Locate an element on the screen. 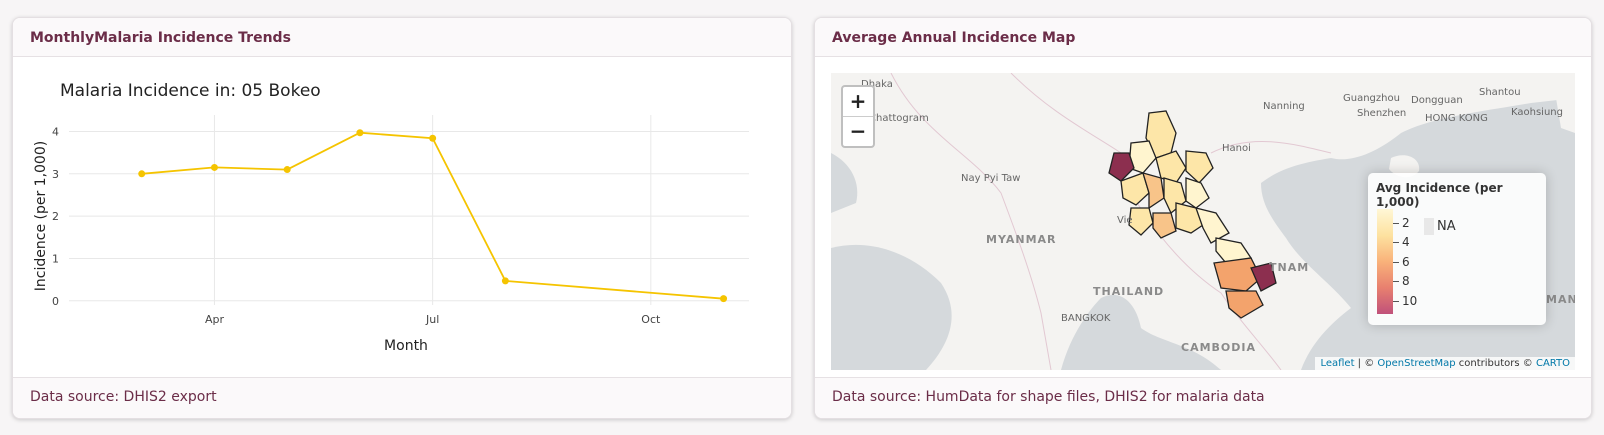 The image size is (1604, 435). trends-card-footer: Data source: DHIS2 export is located at coordinates (402, 397).